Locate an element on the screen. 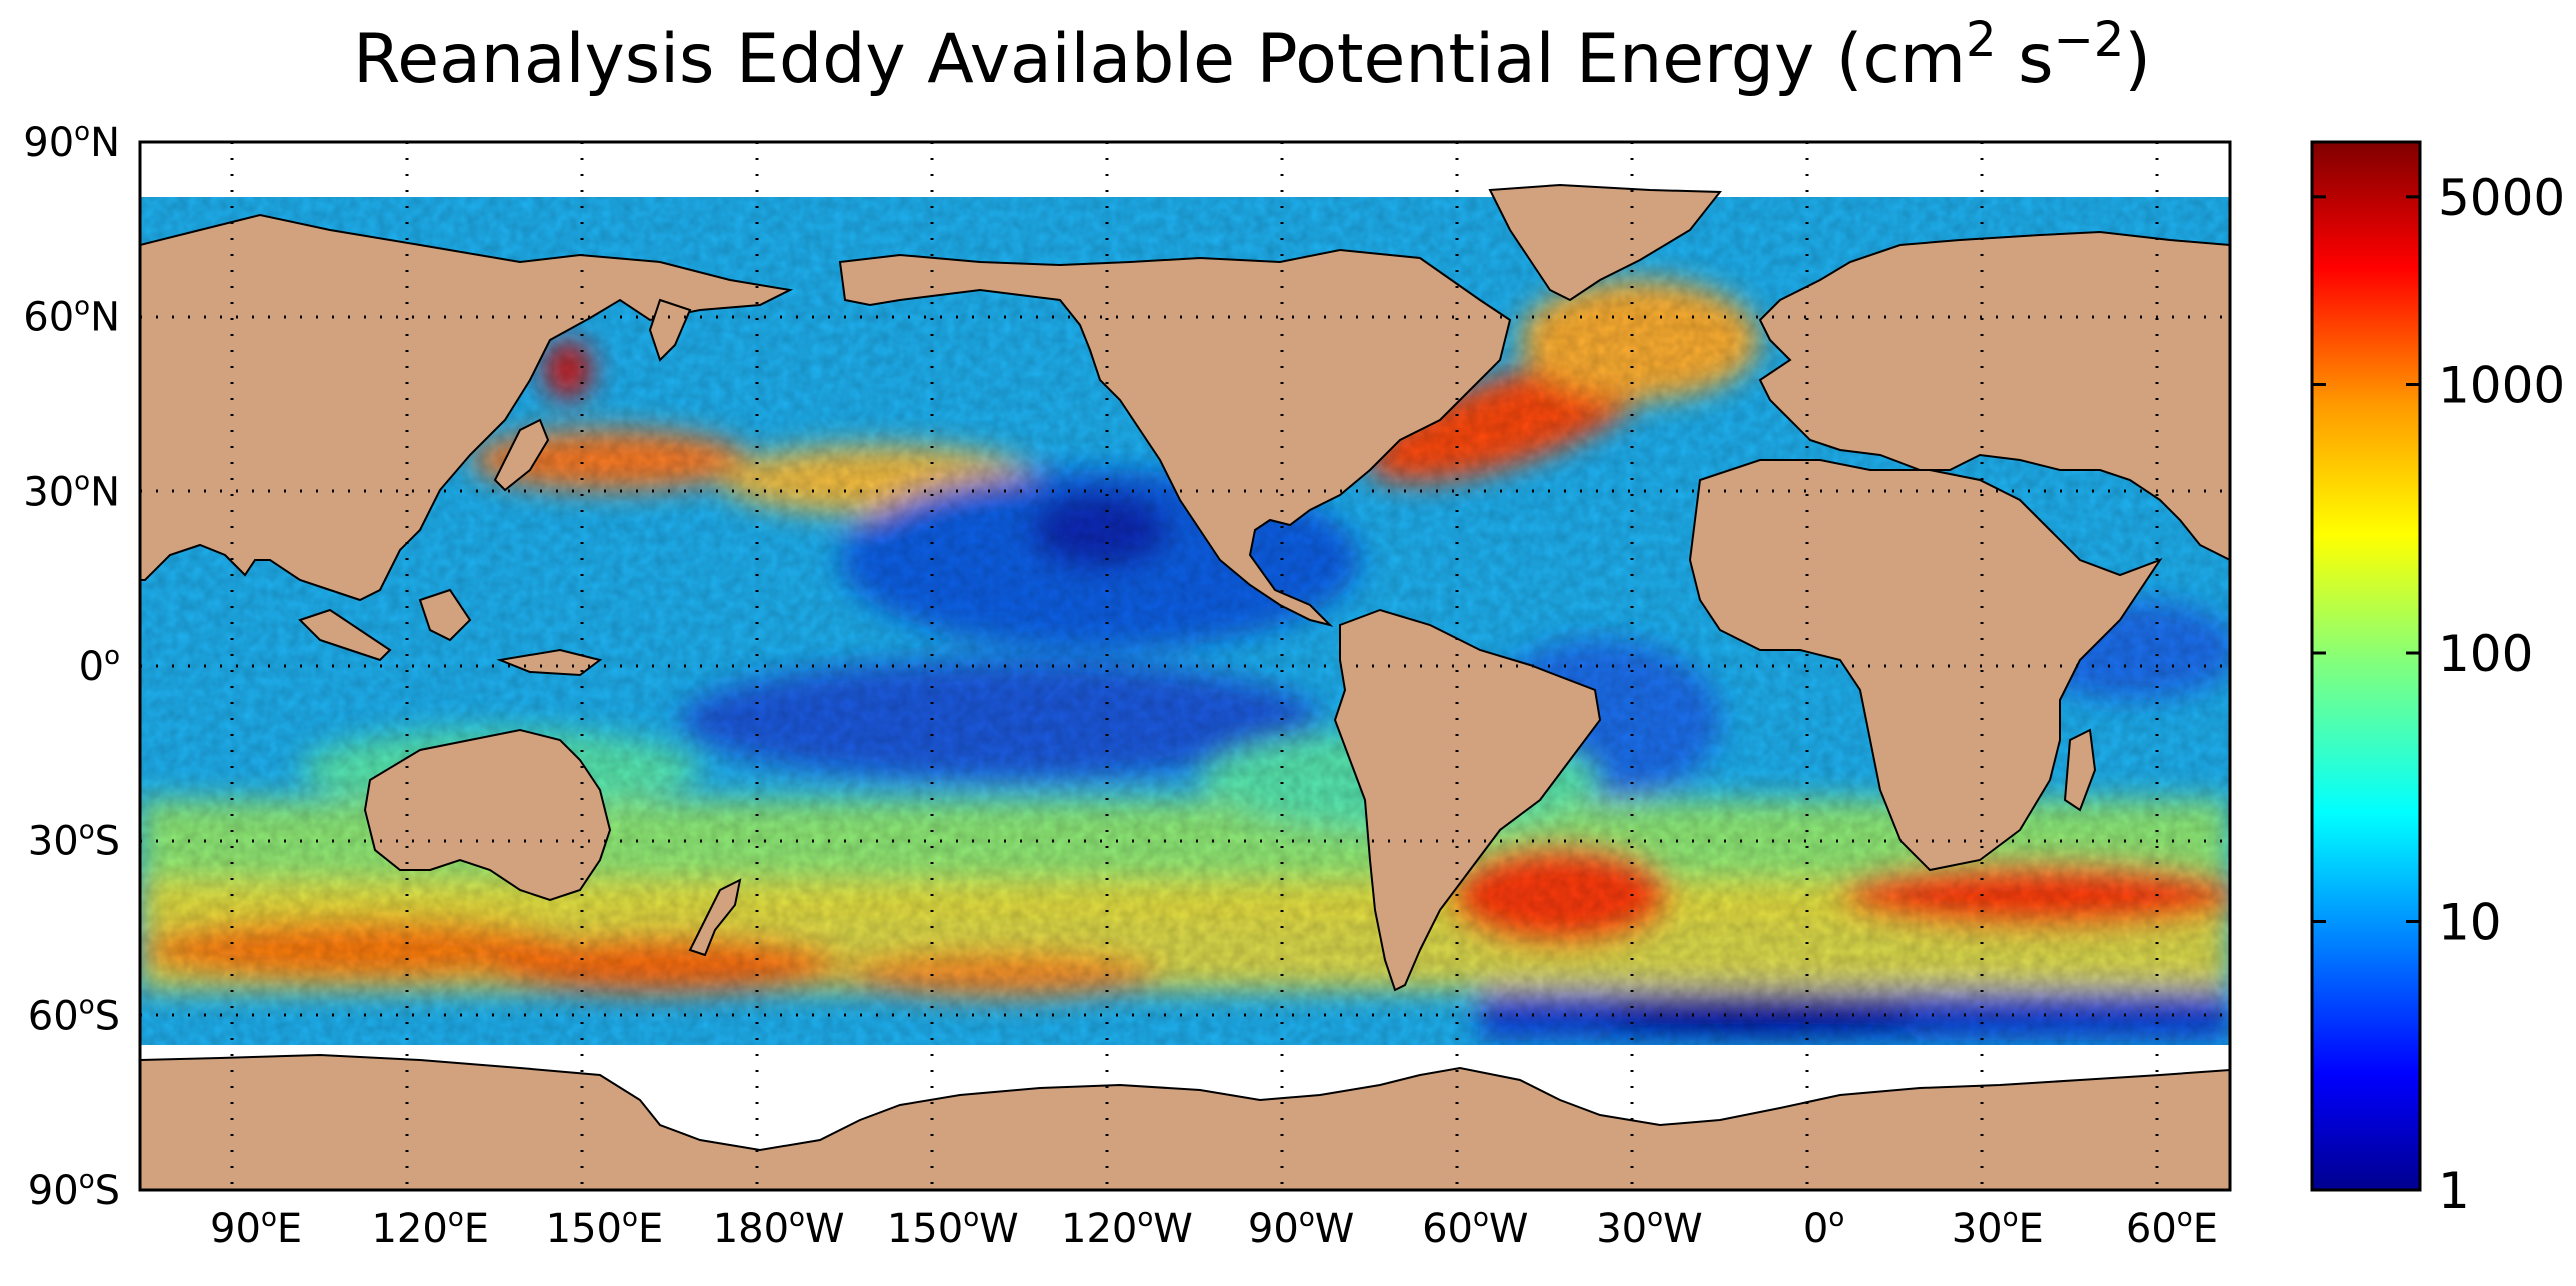 The height and width of the screenshot is (1286, 2576). lat-tick-label: 0o is located at coordinates (99, 665).